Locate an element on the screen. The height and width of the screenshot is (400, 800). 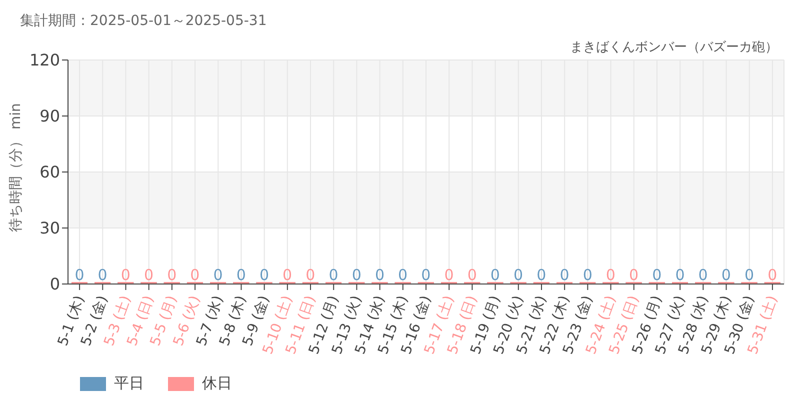
y-tick-label: 120 is located at coordinates (44, 60).